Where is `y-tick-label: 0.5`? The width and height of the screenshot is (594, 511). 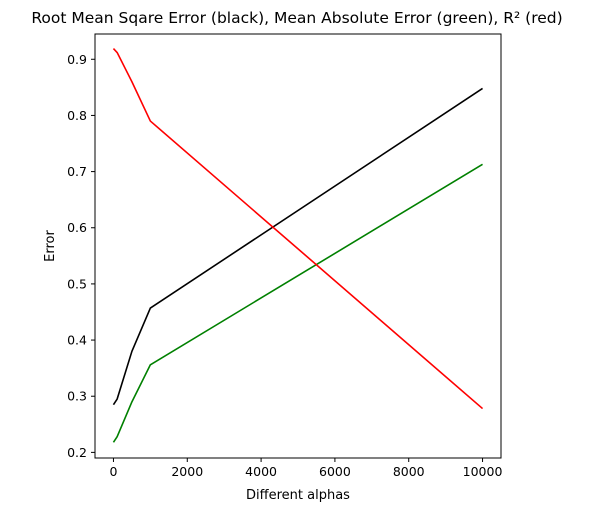
y-tick-label: 0.5 is located at coordinates (77, 283).